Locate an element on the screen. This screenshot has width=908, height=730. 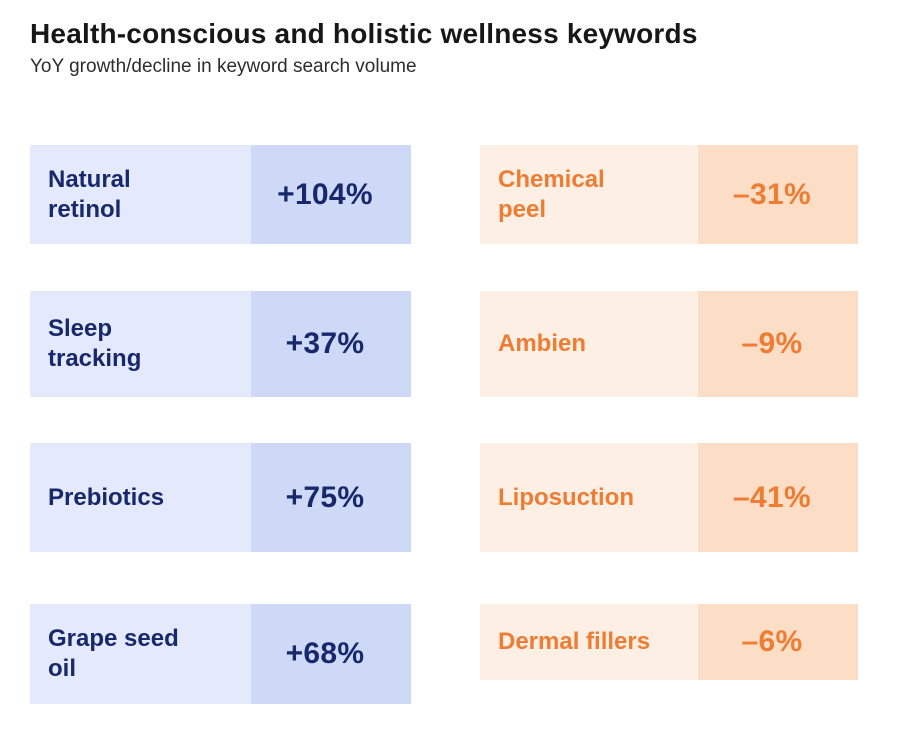
keyword-label: Grape seed oil is located at coordinates (140, 654).